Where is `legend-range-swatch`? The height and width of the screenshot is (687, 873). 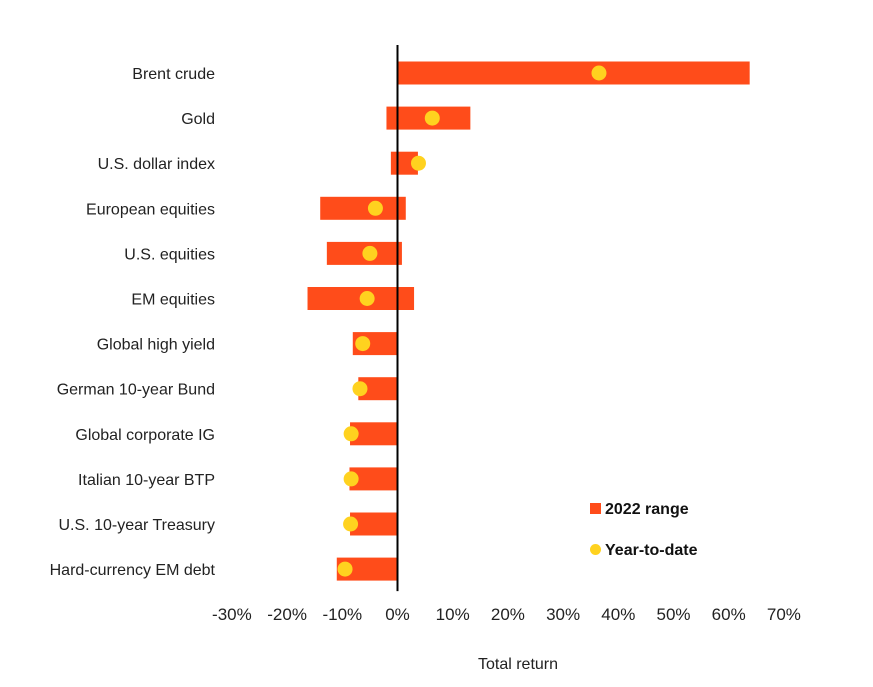
legend-range-swatch is located at coordinates (595, 508).